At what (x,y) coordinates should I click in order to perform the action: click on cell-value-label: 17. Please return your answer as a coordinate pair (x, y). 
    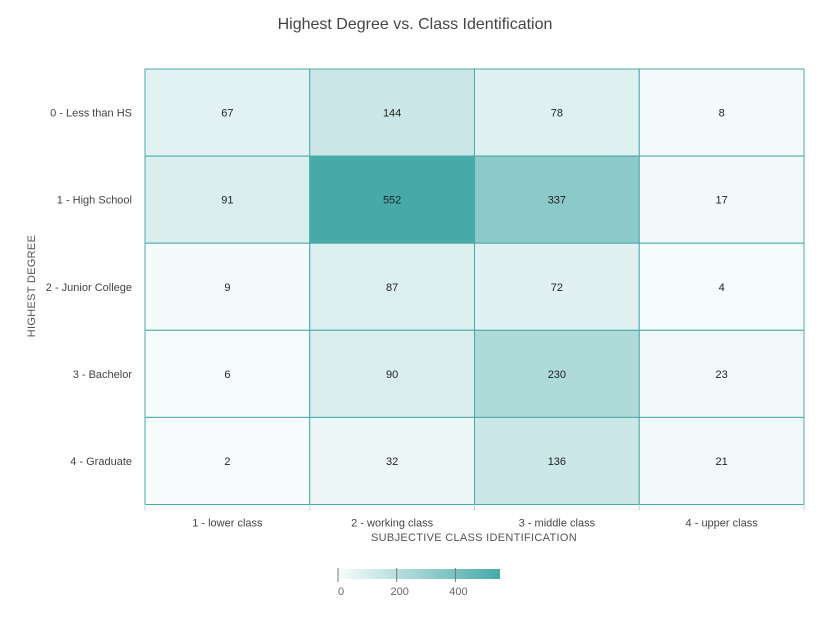
    Looking at the image, I should click on (722, 201).